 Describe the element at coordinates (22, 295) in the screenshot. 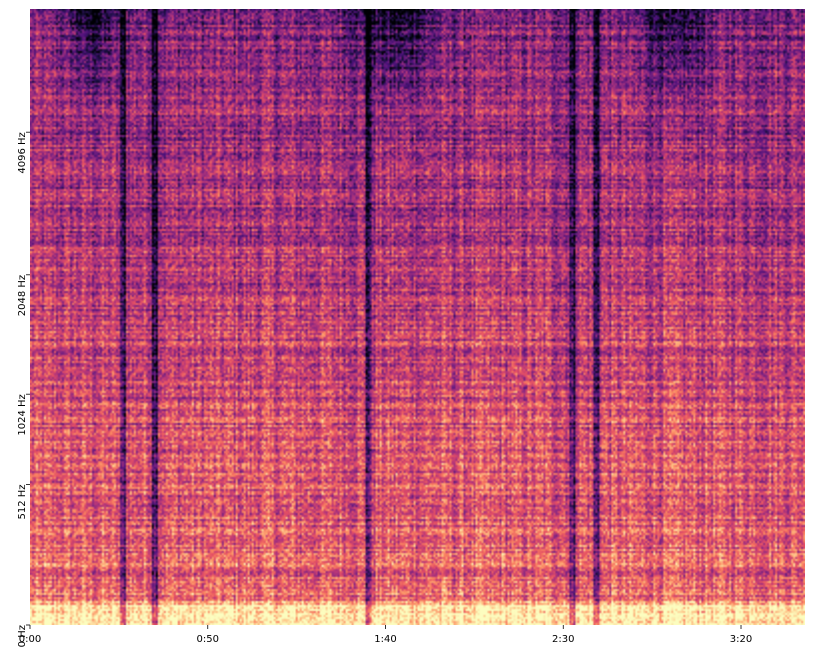

I see `y-tick-label: 2048 Hz` at that location.